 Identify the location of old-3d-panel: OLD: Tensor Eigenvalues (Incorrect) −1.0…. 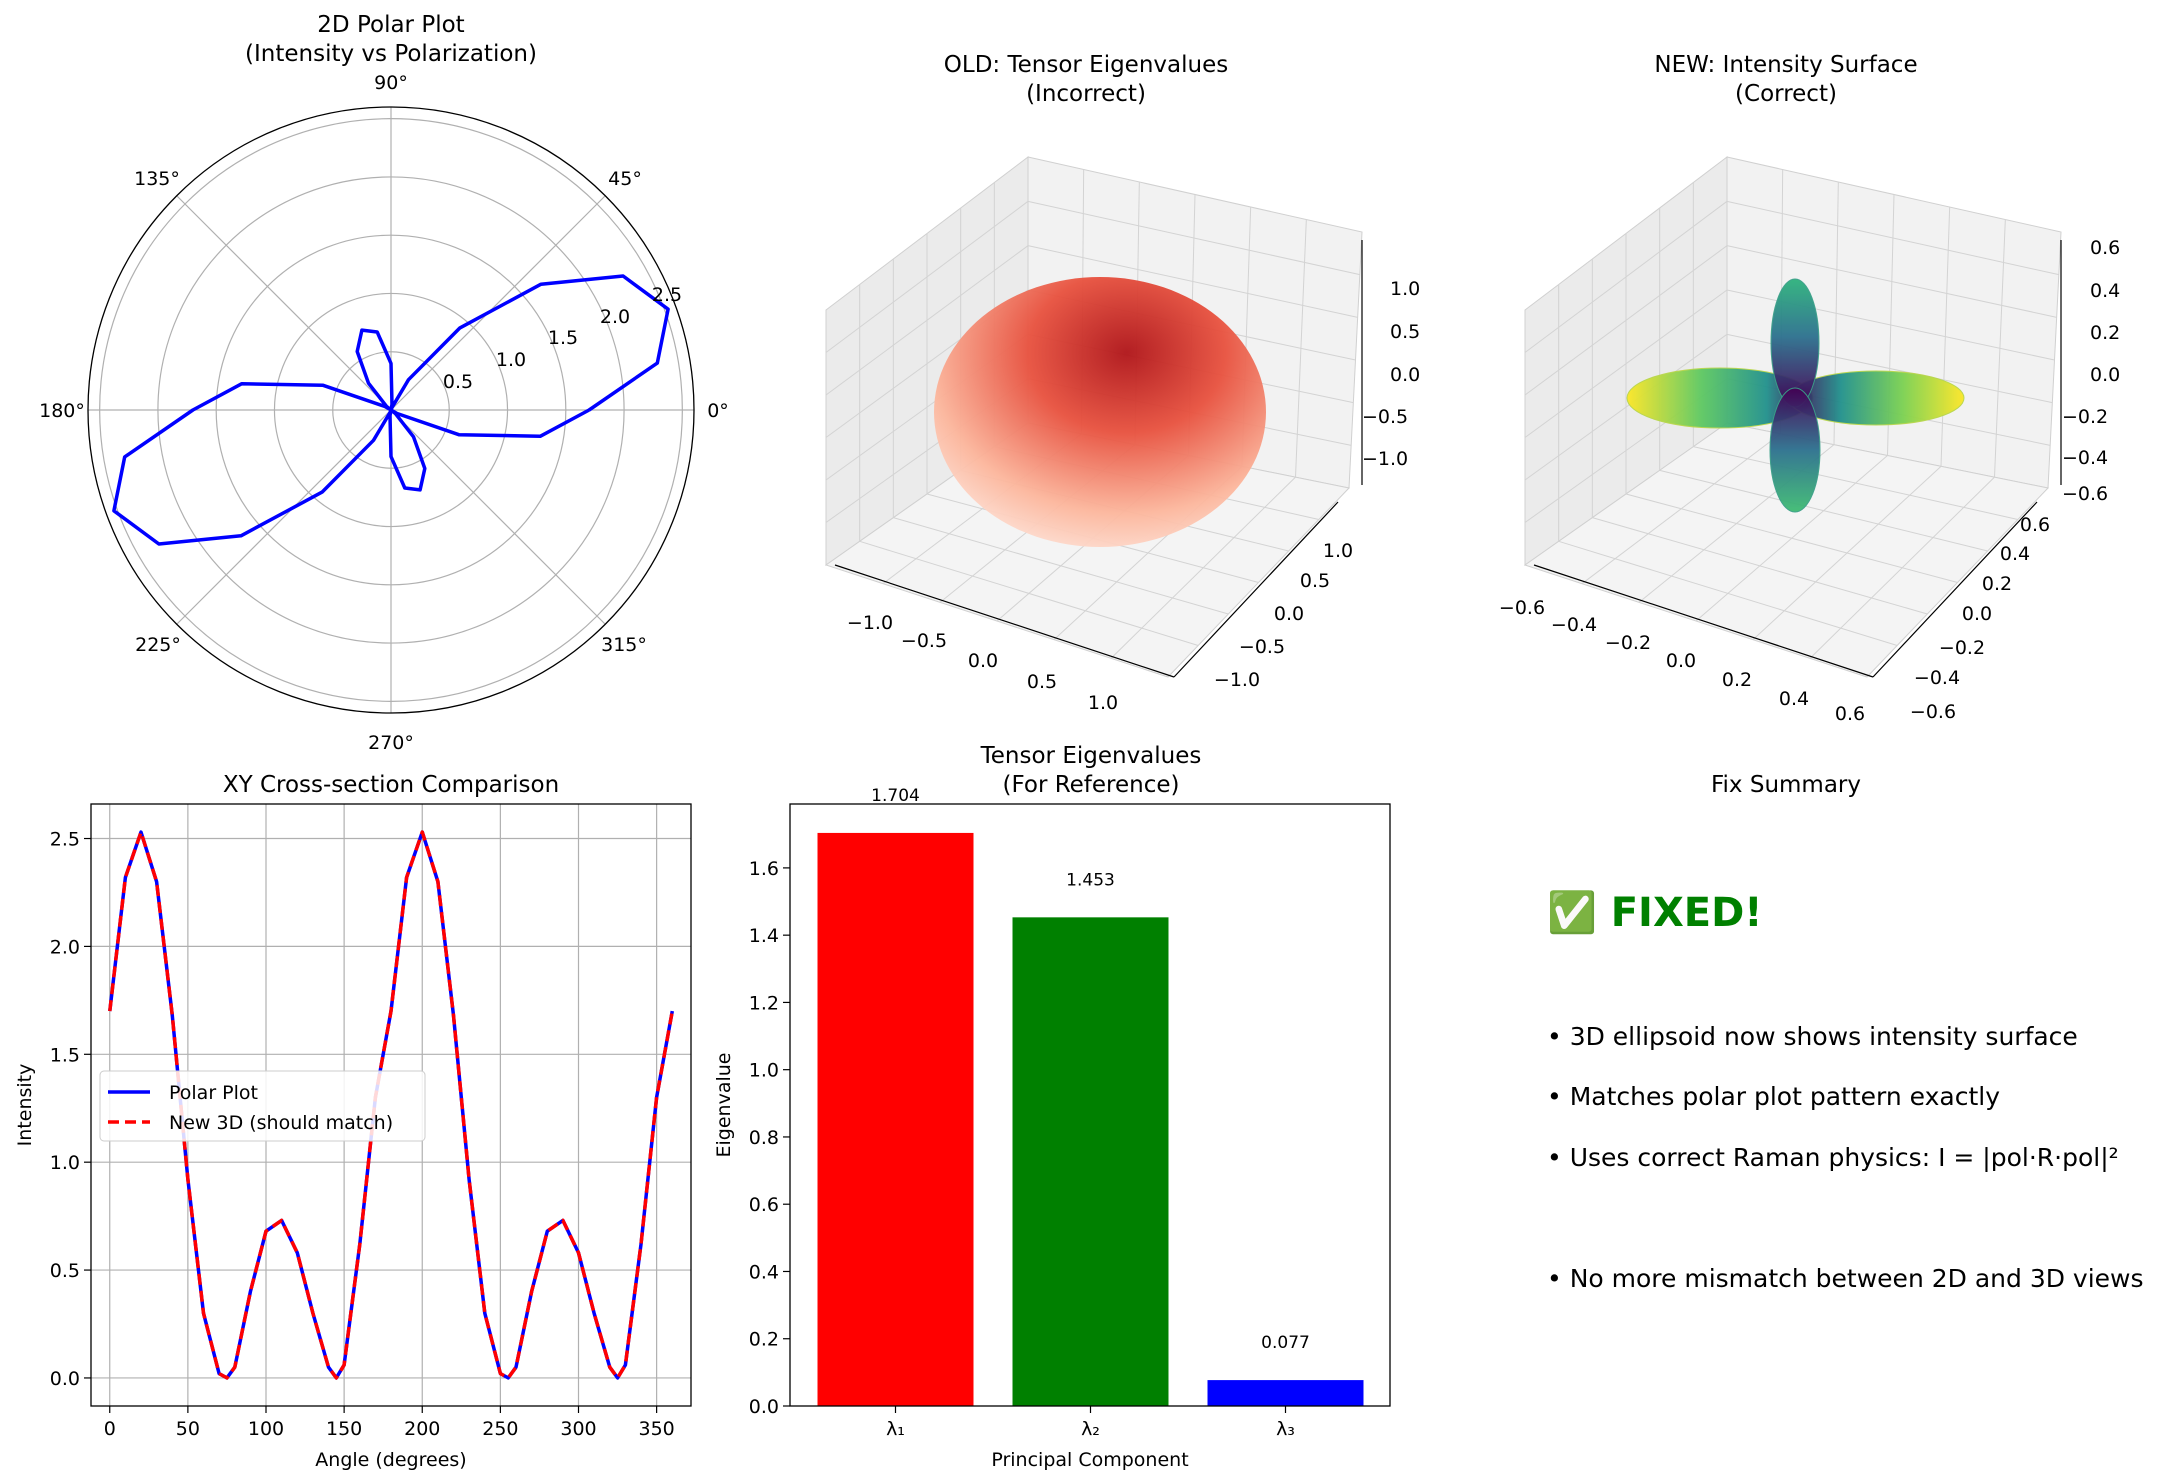
(1122, 383).